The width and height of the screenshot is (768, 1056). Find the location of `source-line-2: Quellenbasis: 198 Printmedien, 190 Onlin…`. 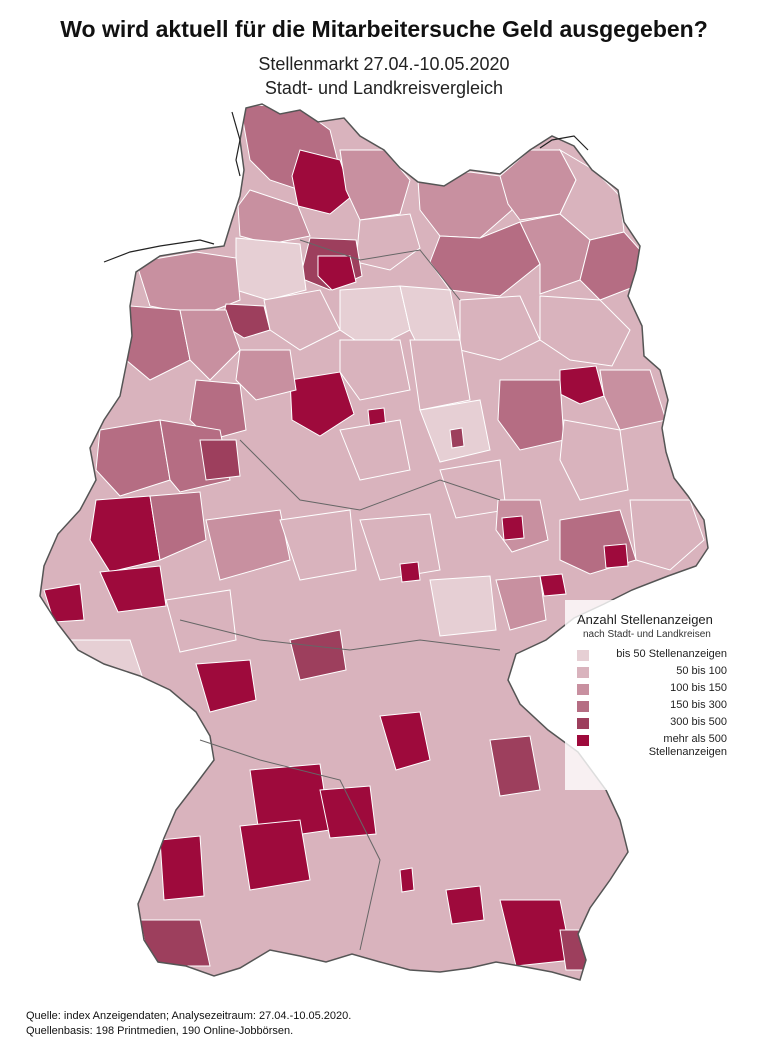

source-line-2: Quellenbasis: 198 Printmedien, 190 Onlin… is located at coordinates (160, 1031).